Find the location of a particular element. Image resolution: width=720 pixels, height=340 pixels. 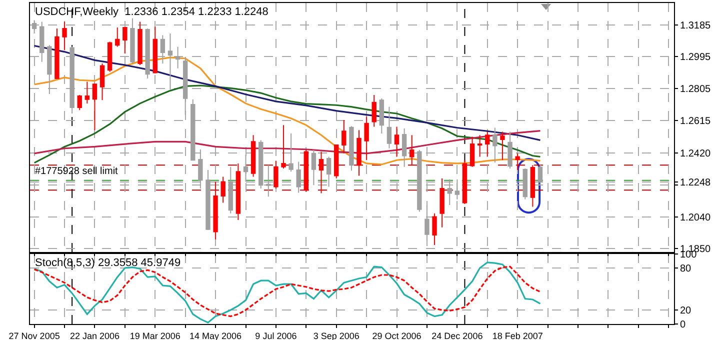

y-tick-label: 1.2995 is located at coordinates (696, 58).